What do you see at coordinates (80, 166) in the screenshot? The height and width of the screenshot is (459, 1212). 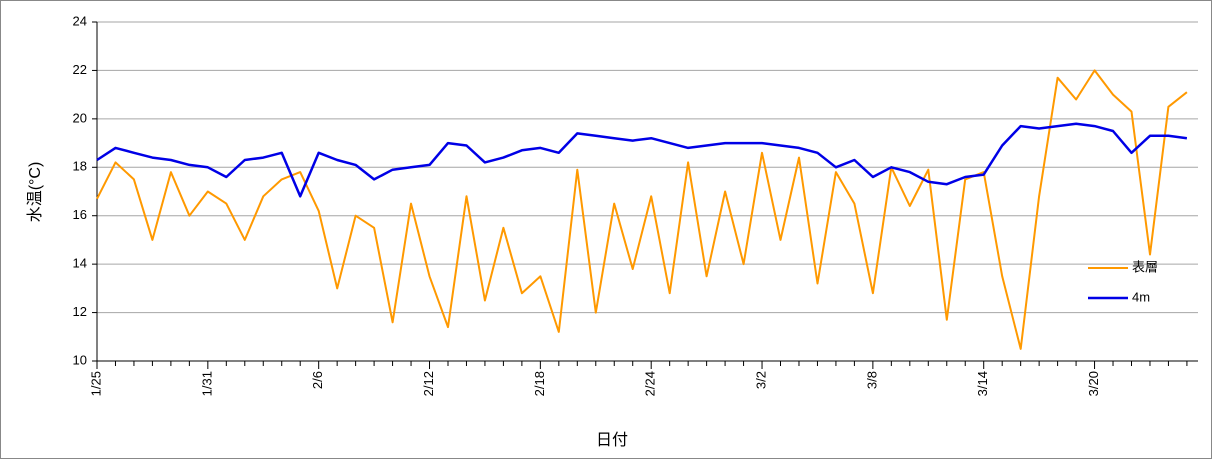 I see `y-tick-label: 18` at bounding box center [80, 166].